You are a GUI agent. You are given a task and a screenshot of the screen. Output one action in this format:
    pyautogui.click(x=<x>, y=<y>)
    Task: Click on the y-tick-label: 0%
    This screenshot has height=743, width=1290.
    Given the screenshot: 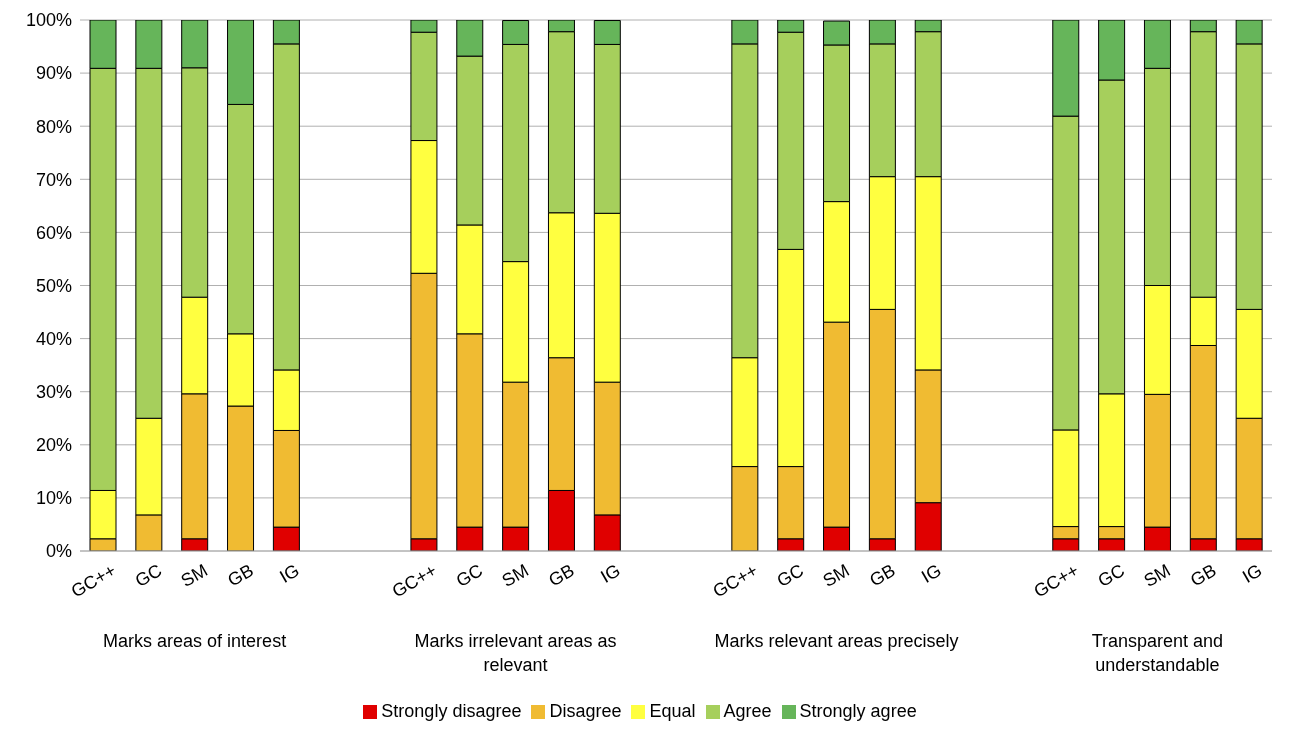 What is the action you would take?
    pyautogui.click(x=58, y=551)
    